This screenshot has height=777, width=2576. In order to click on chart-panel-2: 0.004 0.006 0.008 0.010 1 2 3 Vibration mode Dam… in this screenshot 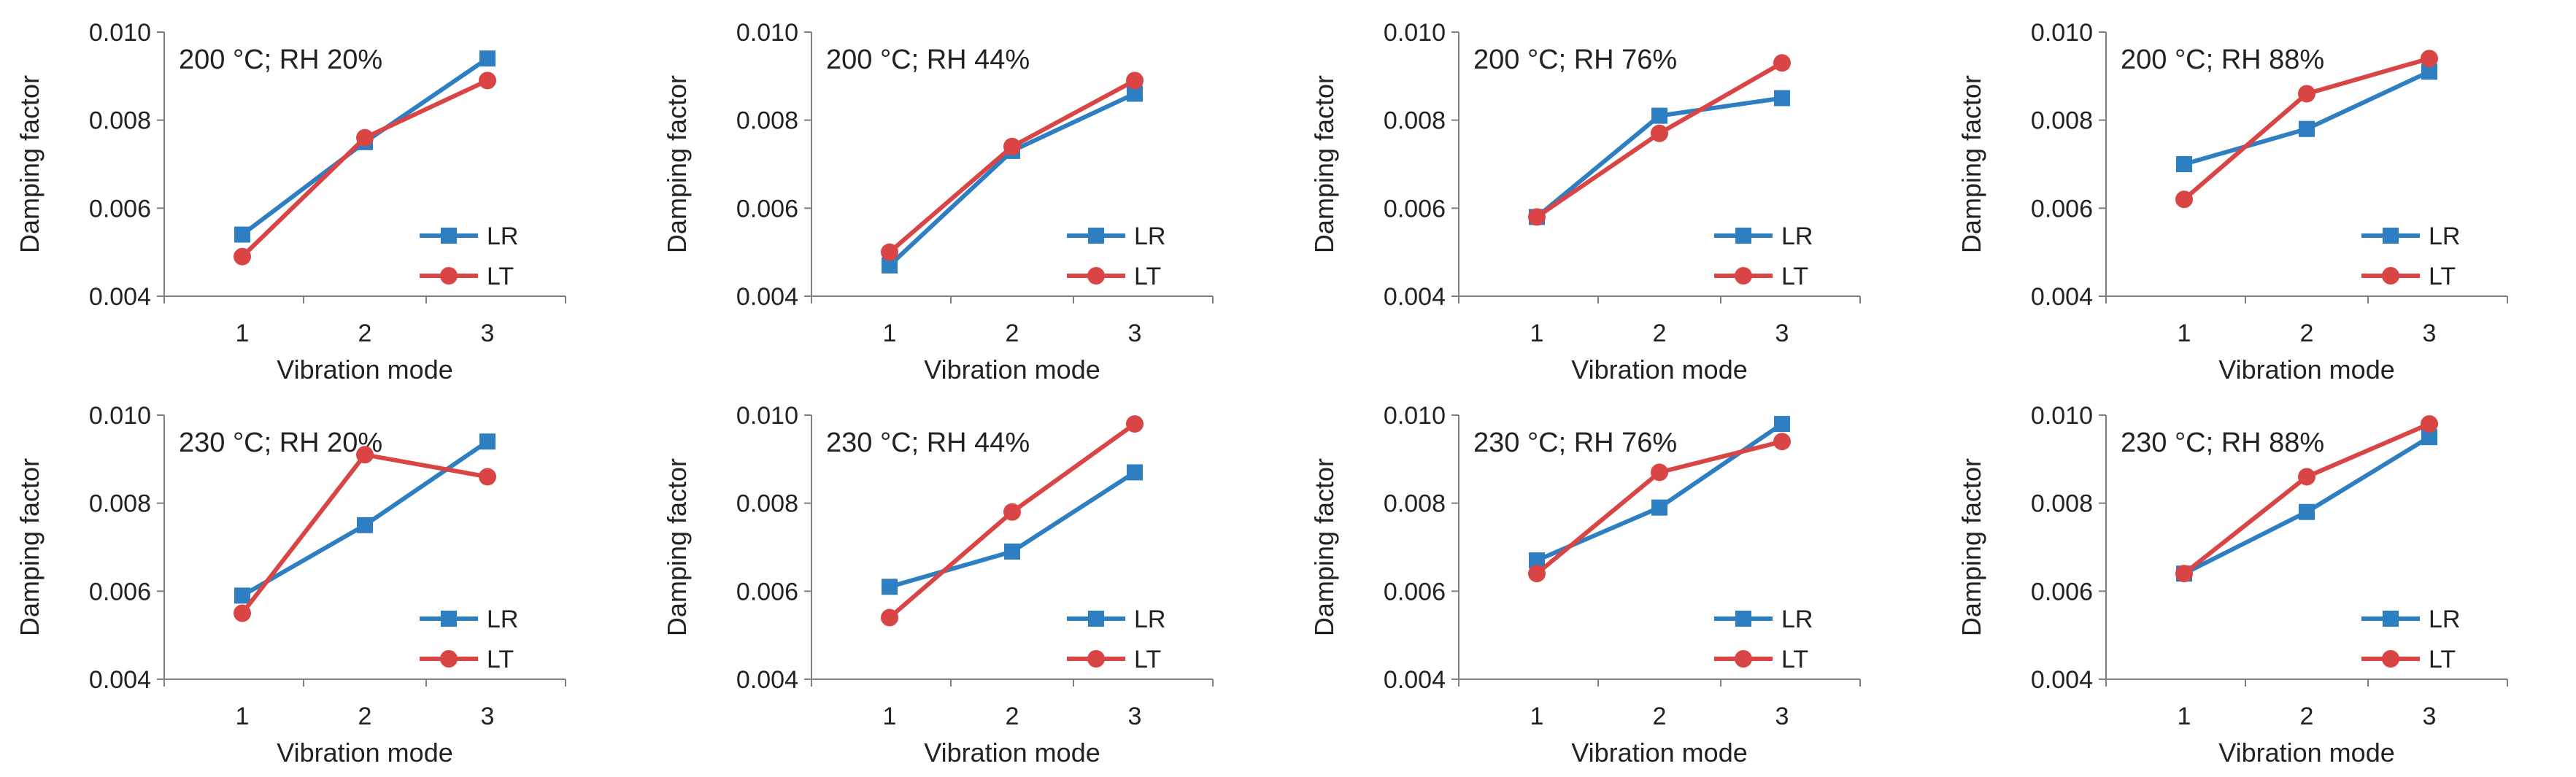, I will do `click(938, 201)`.